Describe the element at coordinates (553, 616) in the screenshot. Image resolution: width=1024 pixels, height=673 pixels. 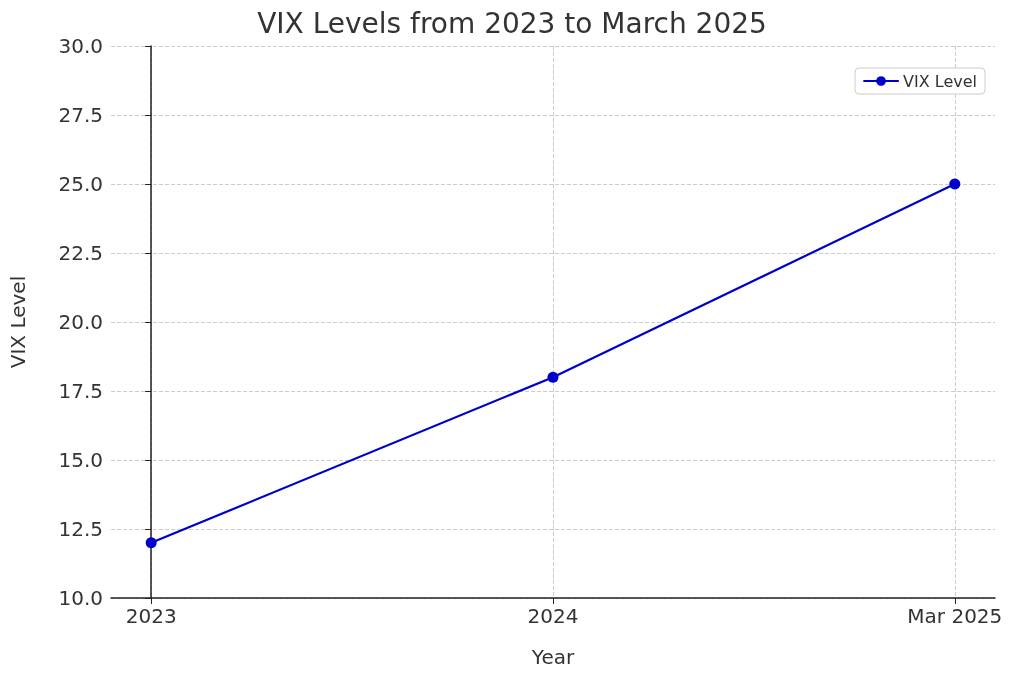
I see `x-tick-label: 2024` at that location.